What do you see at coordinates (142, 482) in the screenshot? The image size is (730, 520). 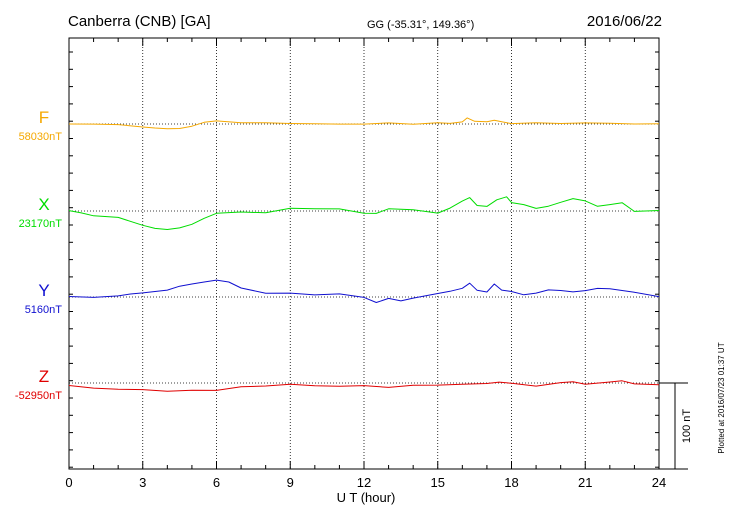 I see `x-tick-label: 3` at bounding box center [142, 482].